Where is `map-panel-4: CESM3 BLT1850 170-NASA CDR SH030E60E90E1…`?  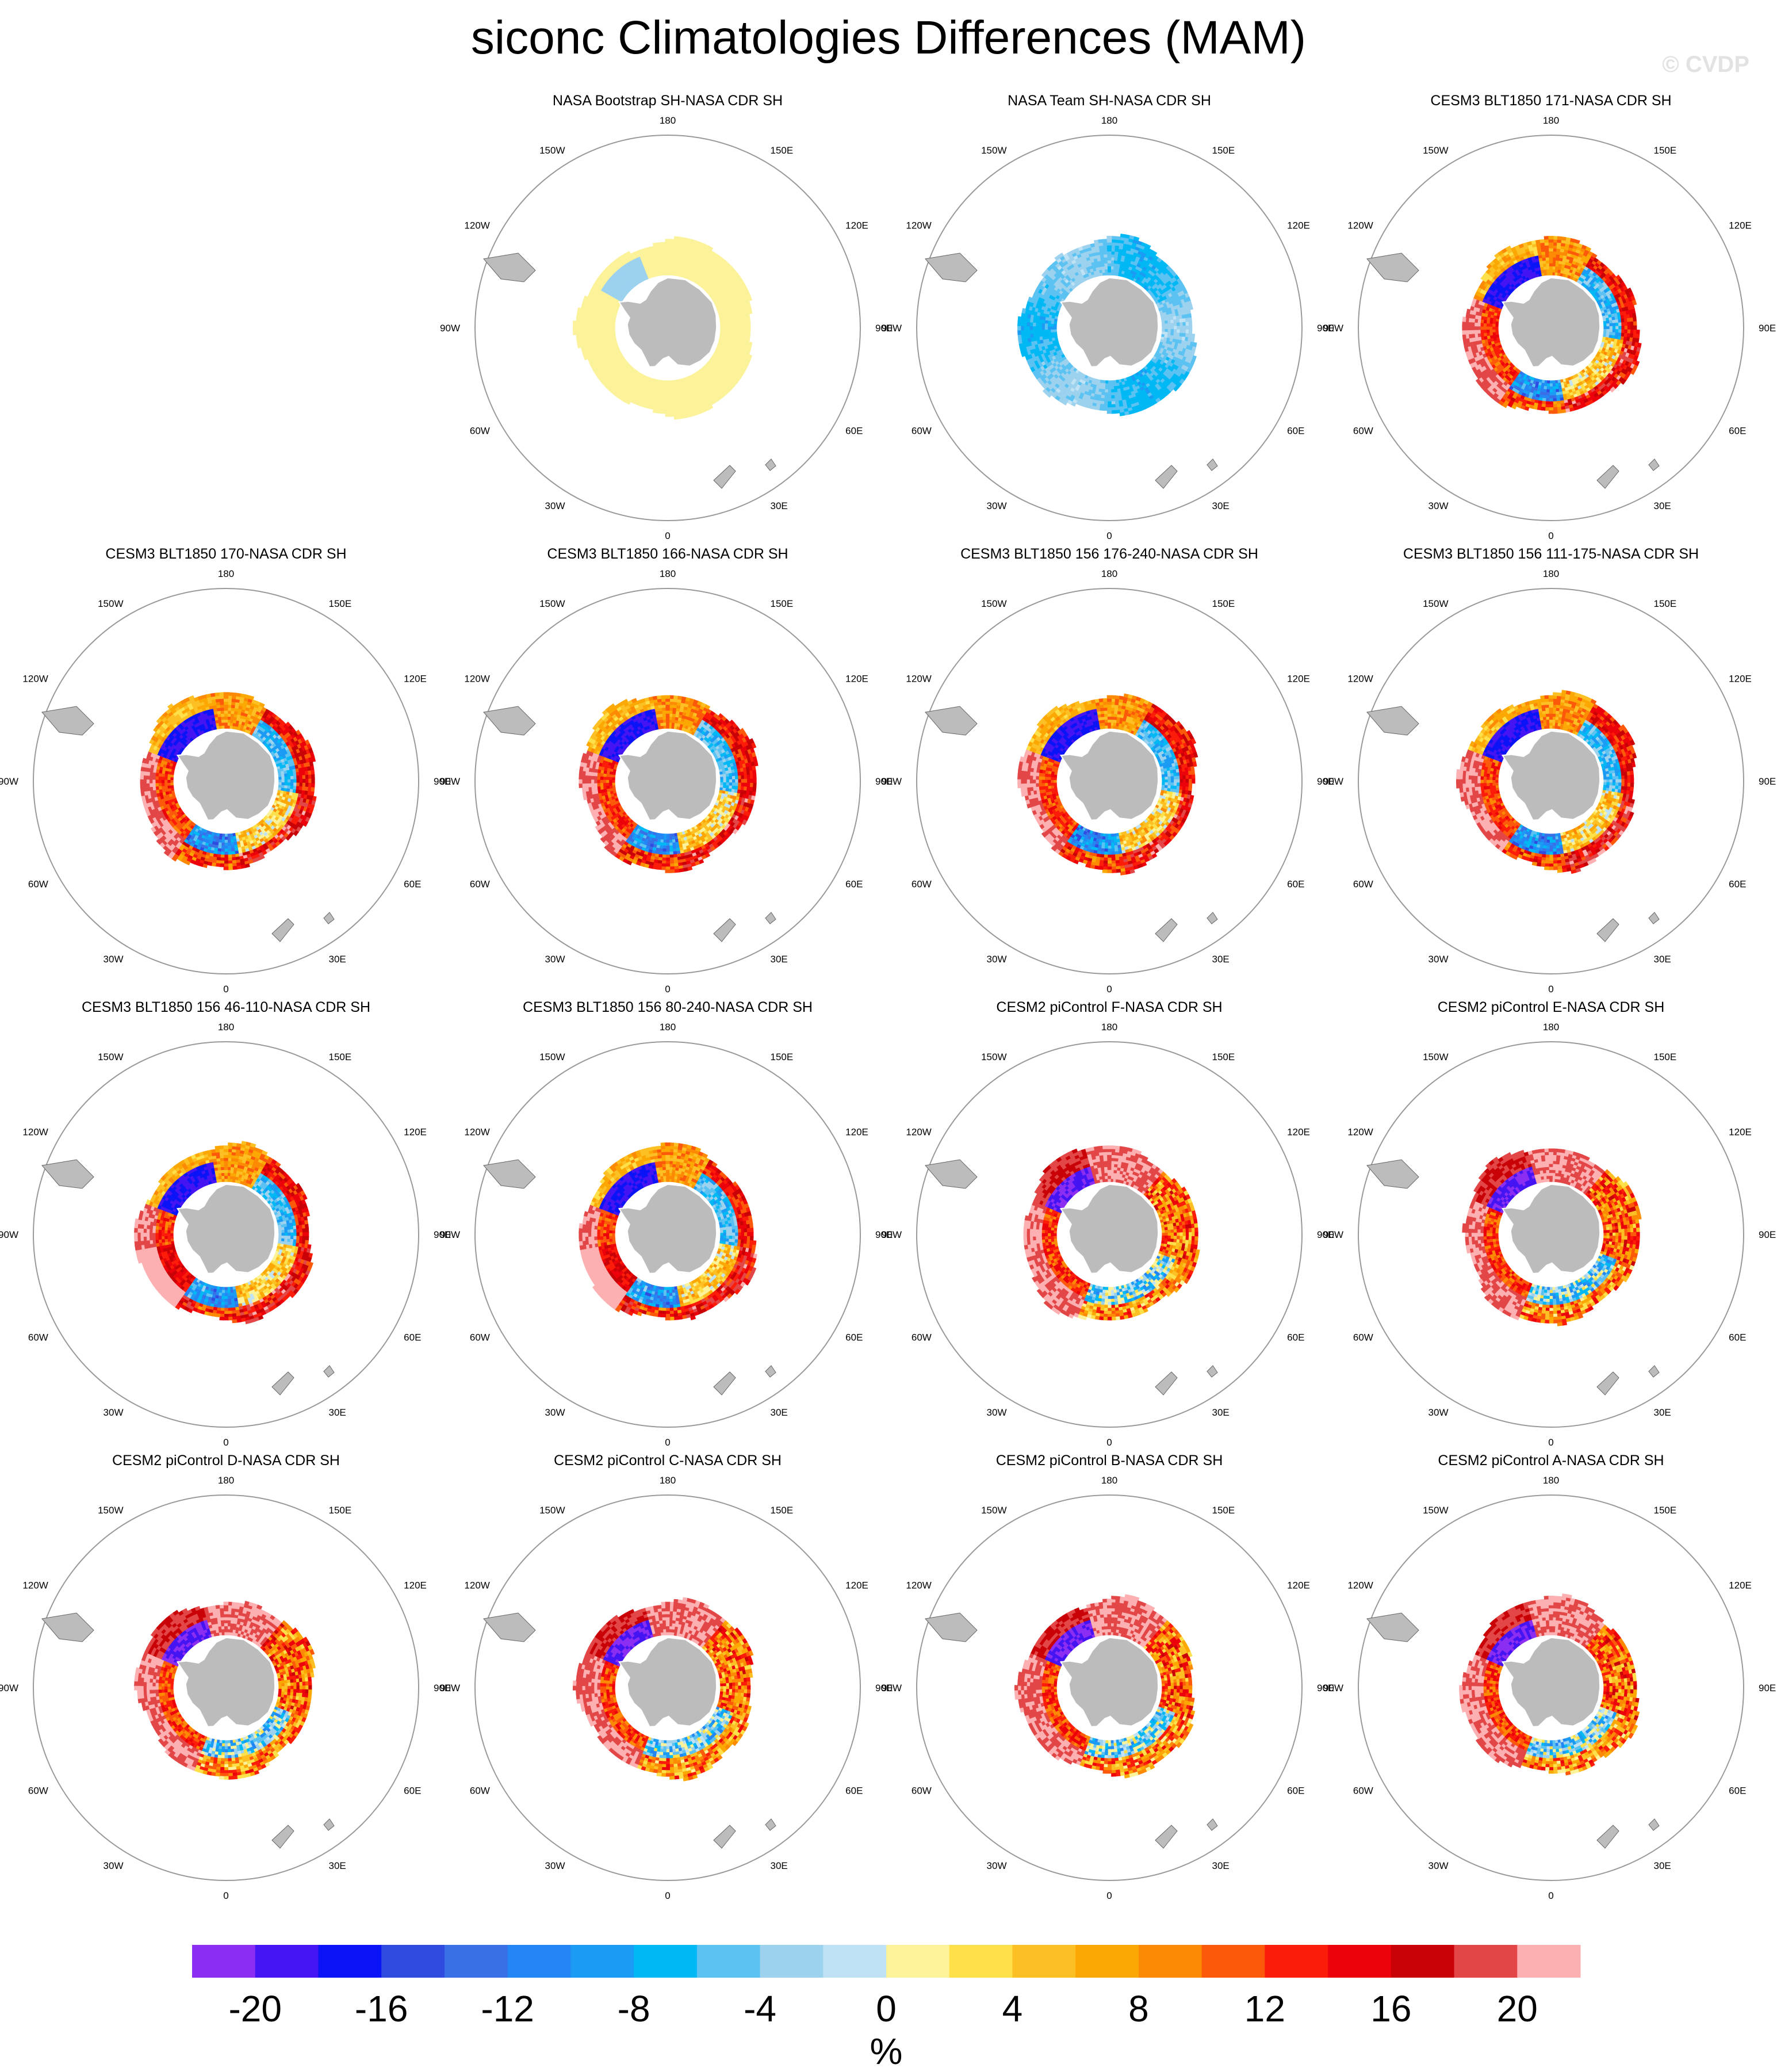
map-panel-4: CESM3 BLT1850 170-NASA CDR SH030E60E90E1… is located at coordinates (225, 771).